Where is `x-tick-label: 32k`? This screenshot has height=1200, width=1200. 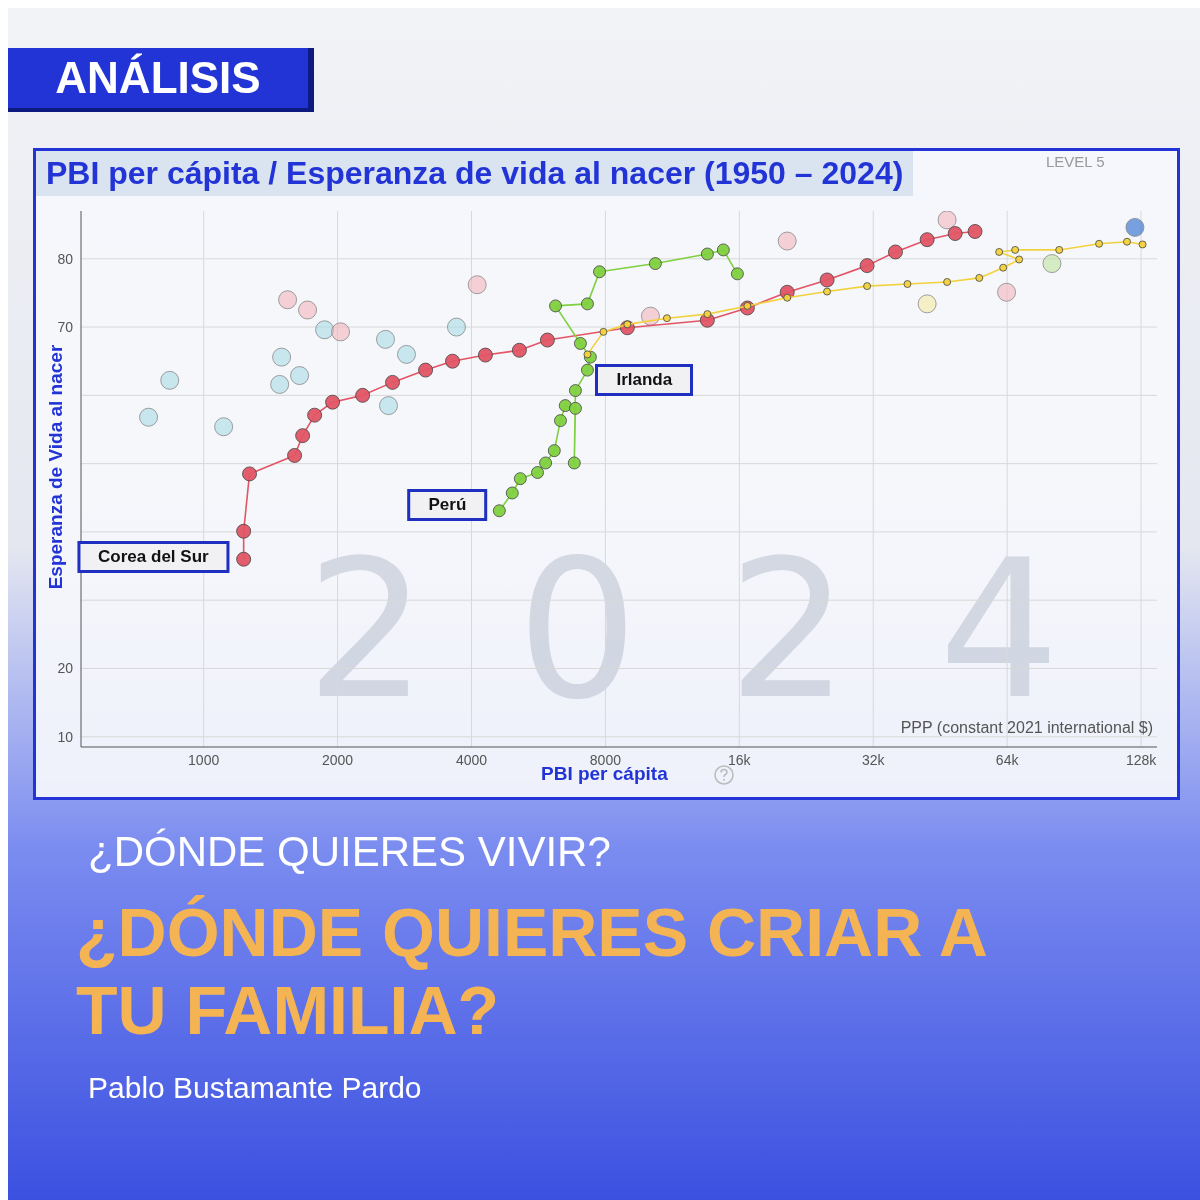 x-tick-label: 32k is located at coordinates (873, 759).